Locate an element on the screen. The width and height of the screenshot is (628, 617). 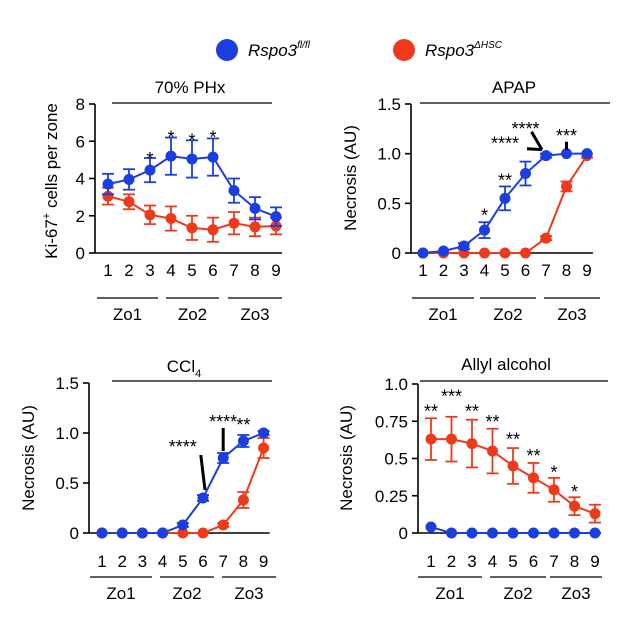
panel3-ylabel: Necrosis (AU) is located at coordinates (28, 458).